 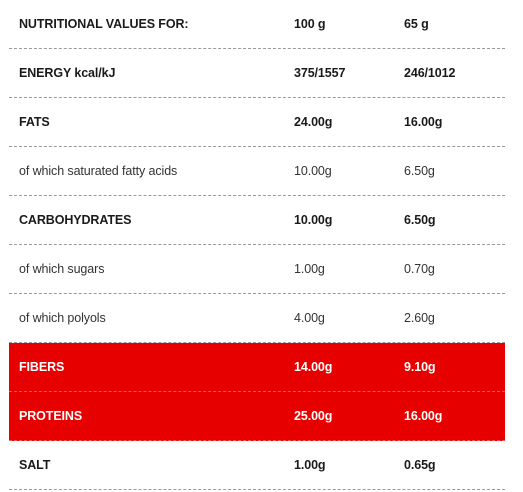 What do you see at coordinates (34, 122) in the screenshot?
I see `row-label: FATS` at bounding box center [34, 122].